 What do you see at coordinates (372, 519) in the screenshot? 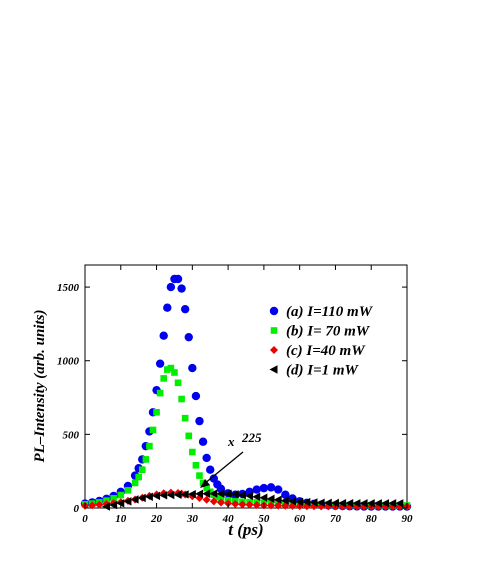
I see `x-tick-label: 80` at bounding box center [372, 519].